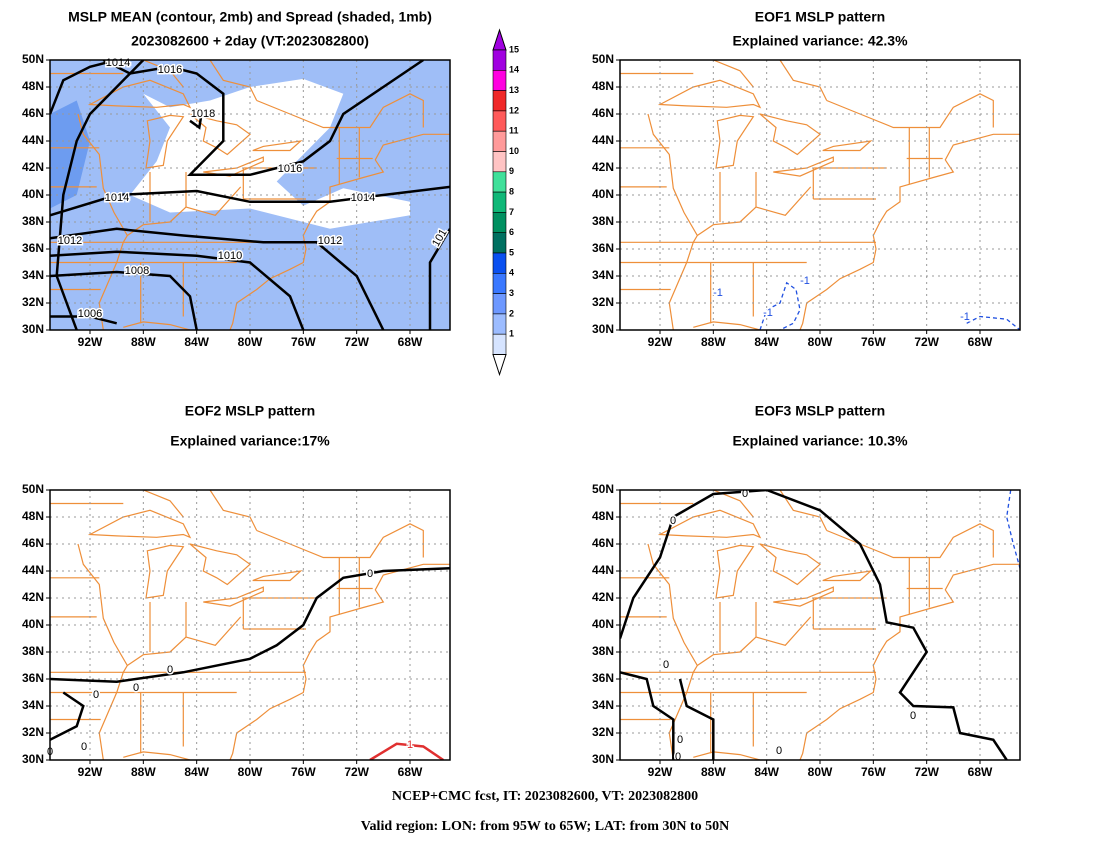 The height and width of the screenshot is (850, 1100). I want to click on lon-label: 80W, so click(820, 772).